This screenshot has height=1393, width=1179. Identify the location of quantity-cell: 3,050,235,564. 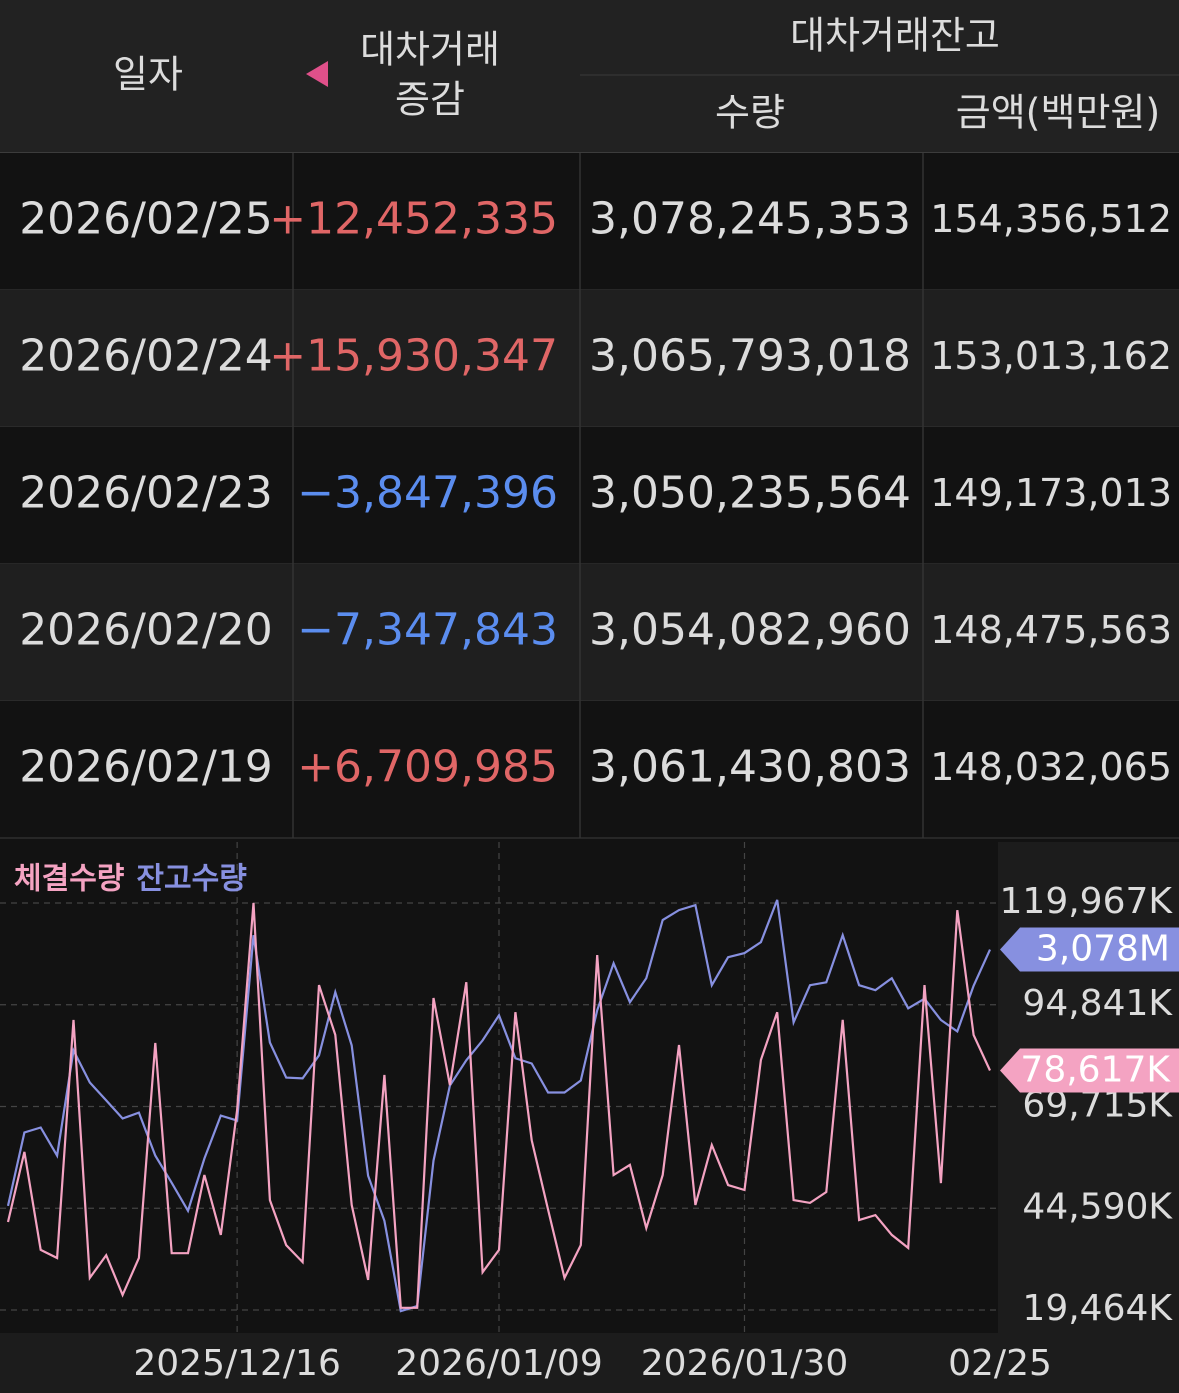
(750, 493).